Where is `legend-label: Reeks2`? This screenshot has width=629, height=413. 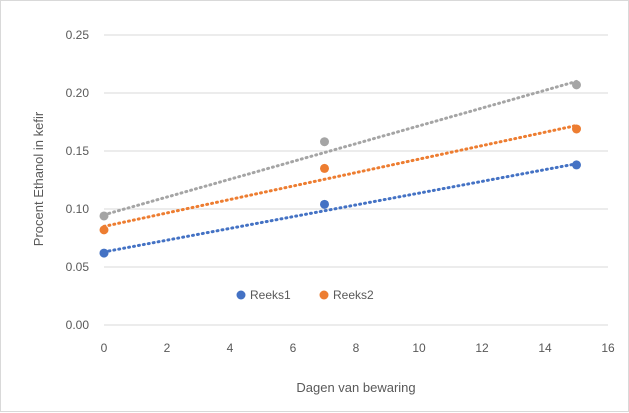 legend-label: Reeks2 is located at coordinates (353, 295).